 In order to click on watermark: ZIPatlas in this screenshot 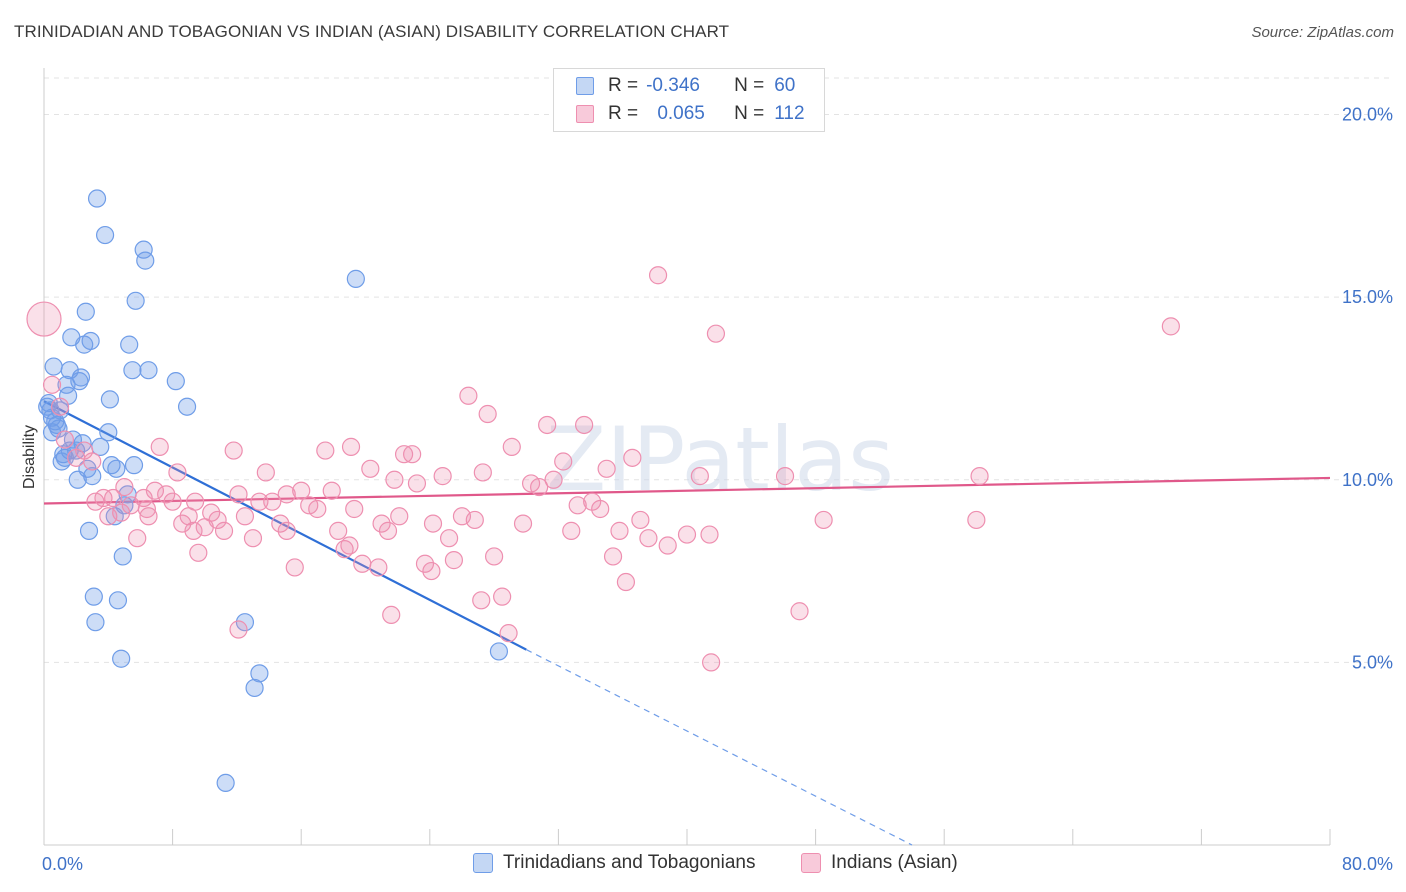, I will do `click(720, 459)`.